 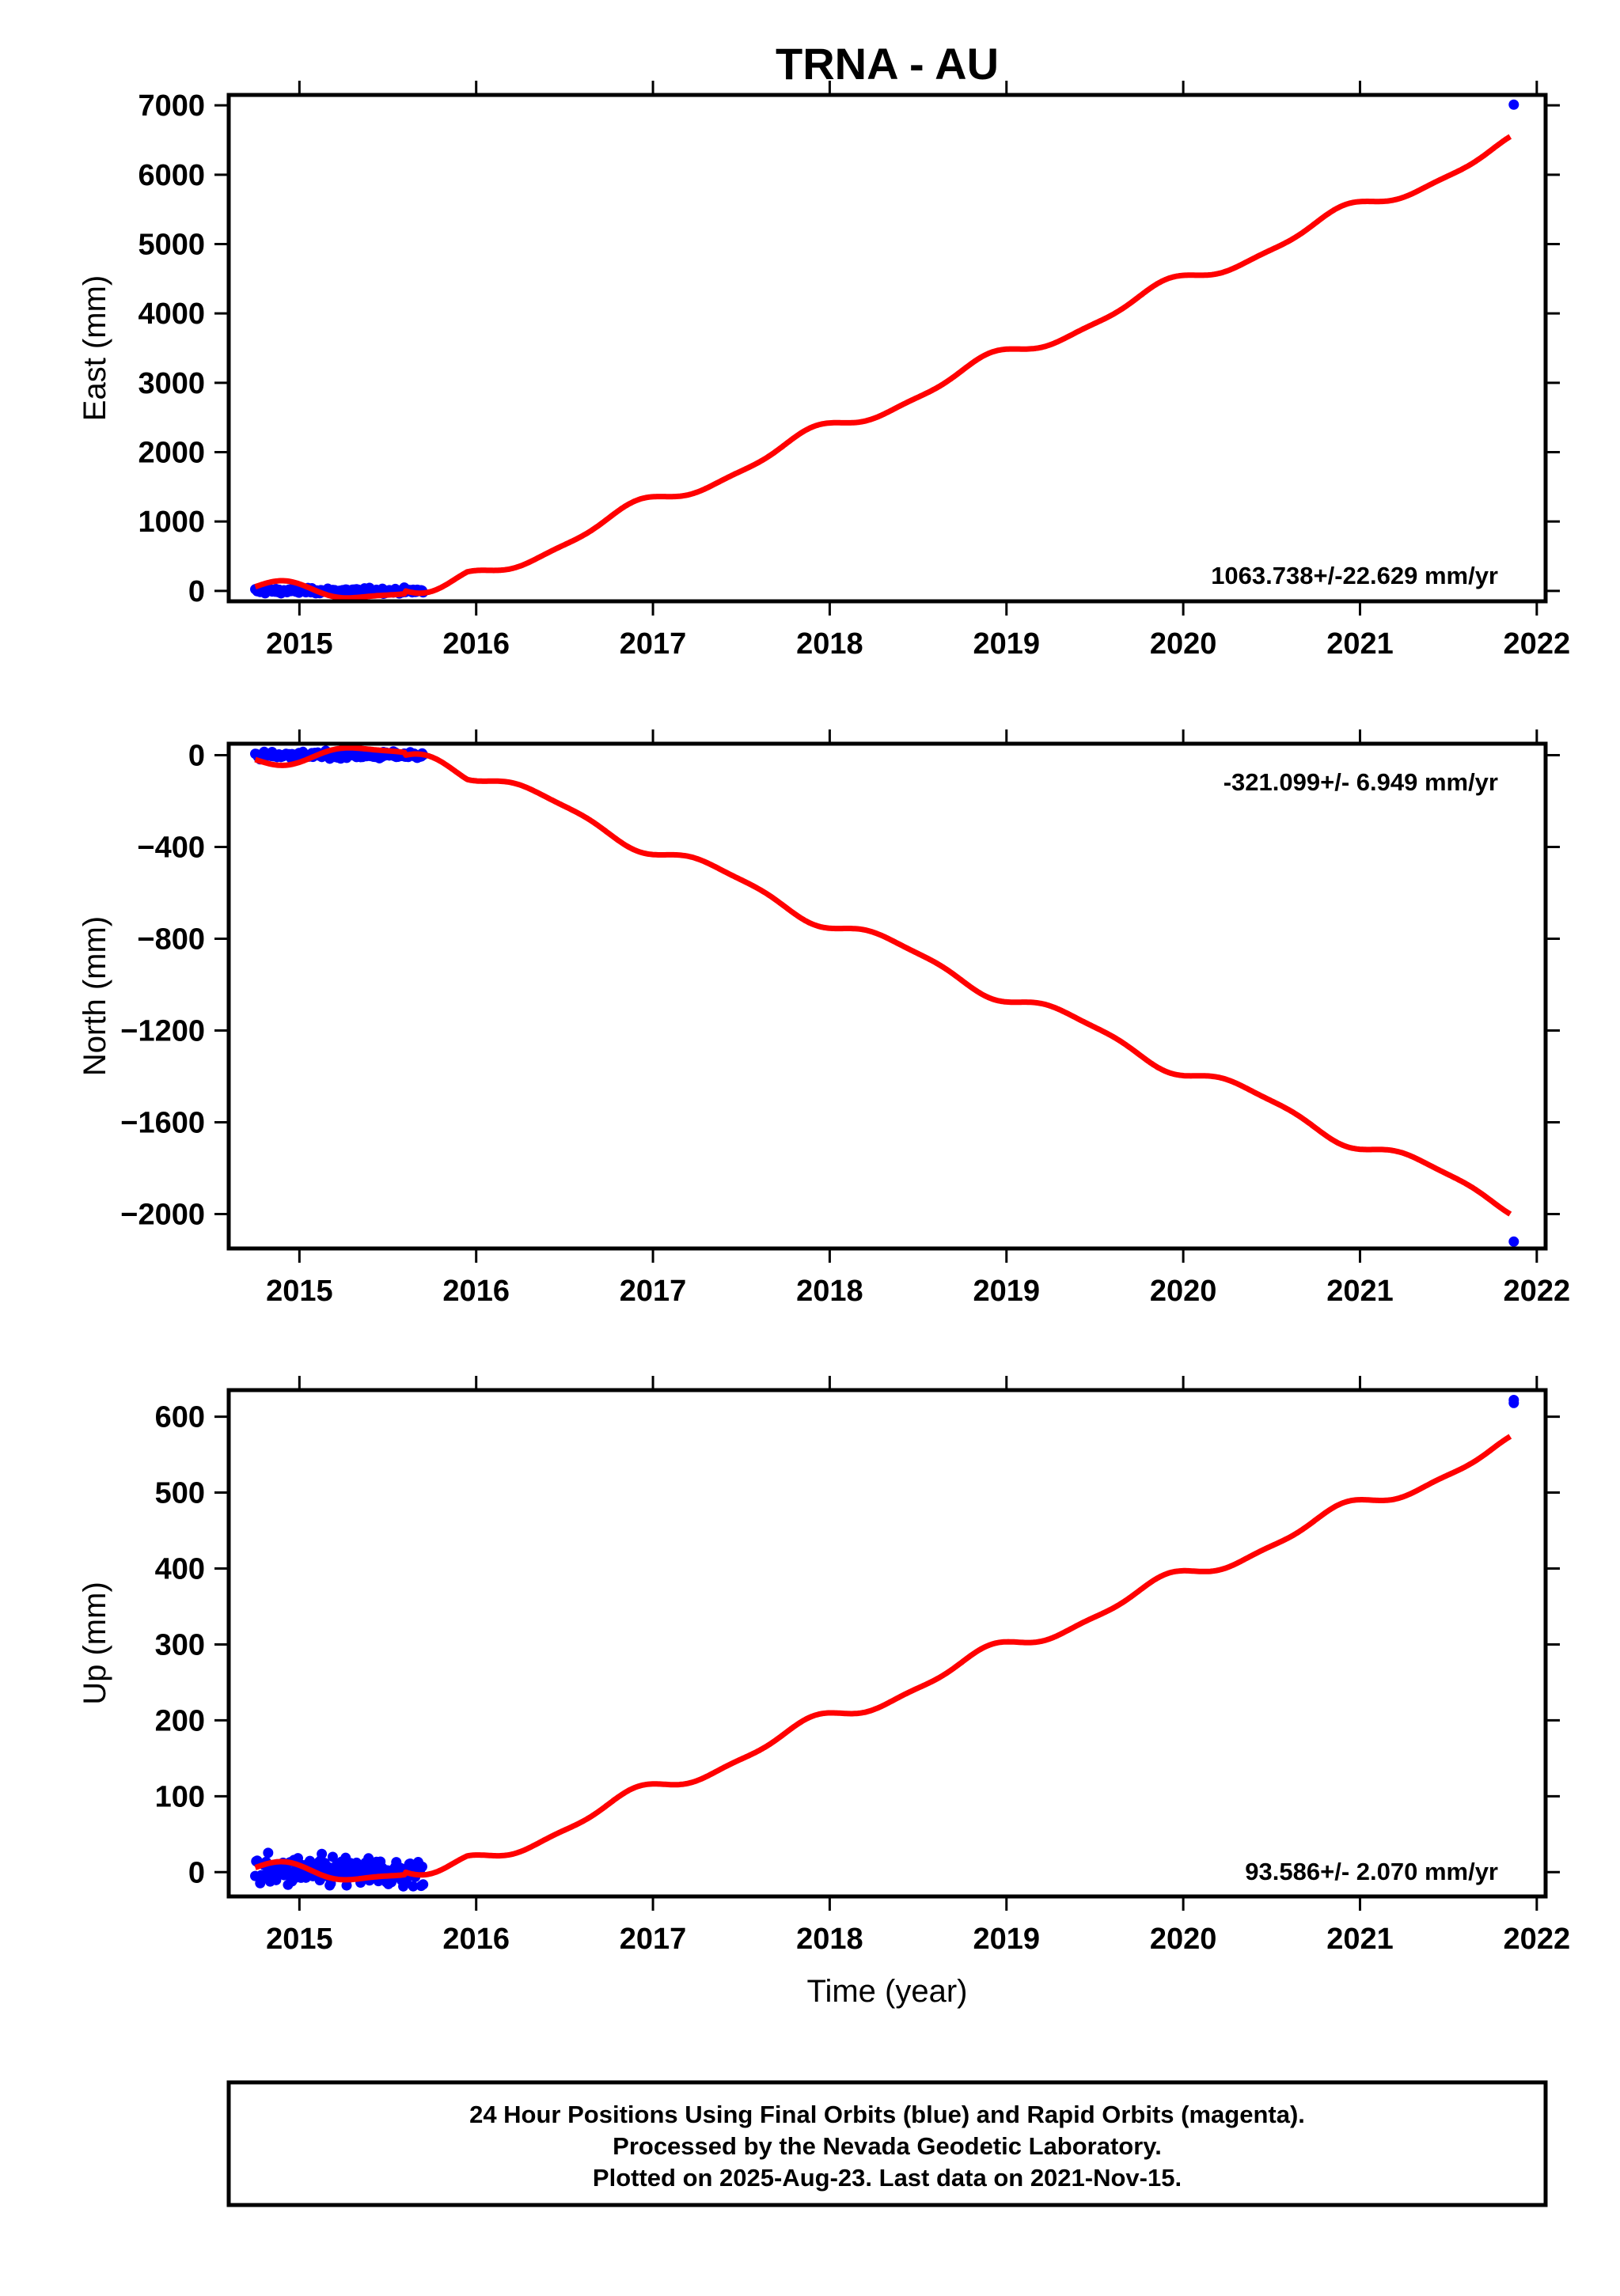 What do you see at coordinates (171, 848) in the screenshot?
I see `north-y-tick-label: −400` at bounding box center [171, 848].